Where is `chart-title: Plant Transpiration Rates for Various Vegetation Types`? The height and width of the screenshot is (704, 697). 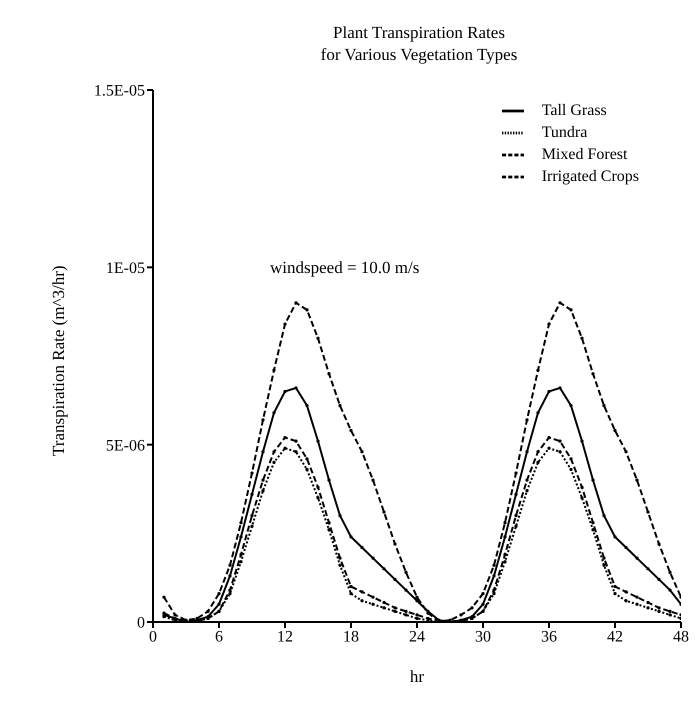 chart-title: Plant Transpiration Rates for Various Vegetation Types is located at coordinates (419, 44).